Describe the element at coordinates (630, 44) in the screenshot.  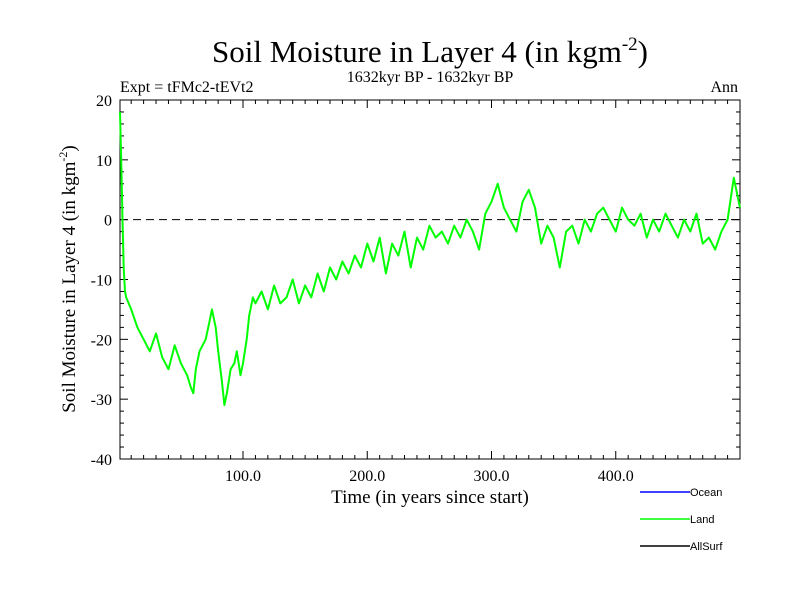
I see `chart-title-sup: -2` at that location.